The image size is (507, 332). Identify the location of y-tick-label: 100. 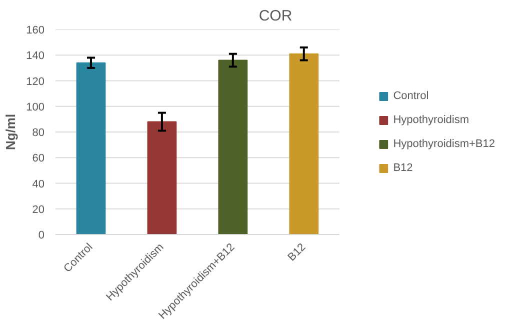
(35, 107).